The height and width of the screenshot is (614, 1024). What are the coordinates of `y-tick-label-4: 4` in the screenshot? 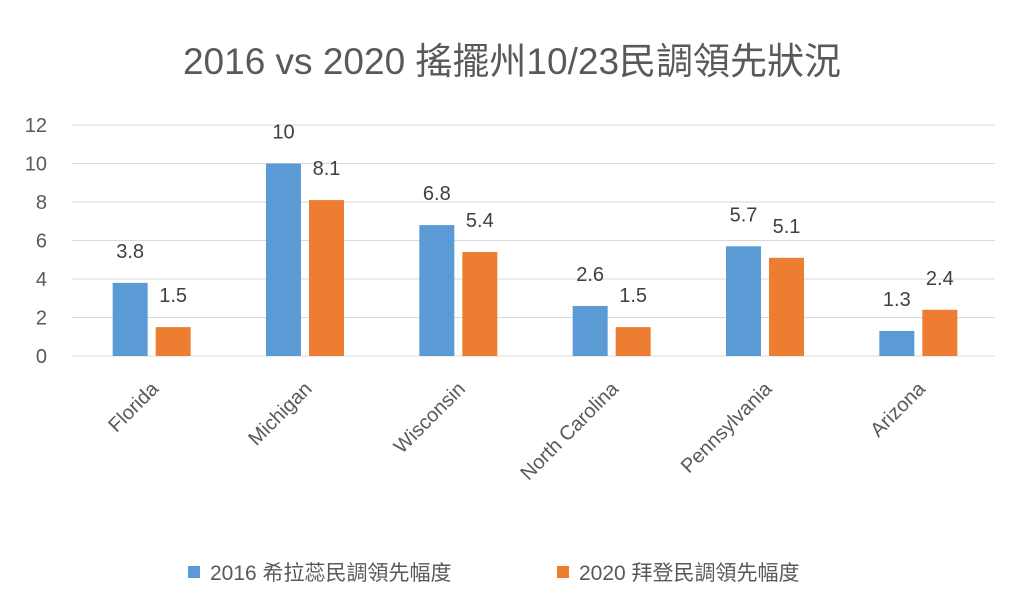 It's located at (41, 280).